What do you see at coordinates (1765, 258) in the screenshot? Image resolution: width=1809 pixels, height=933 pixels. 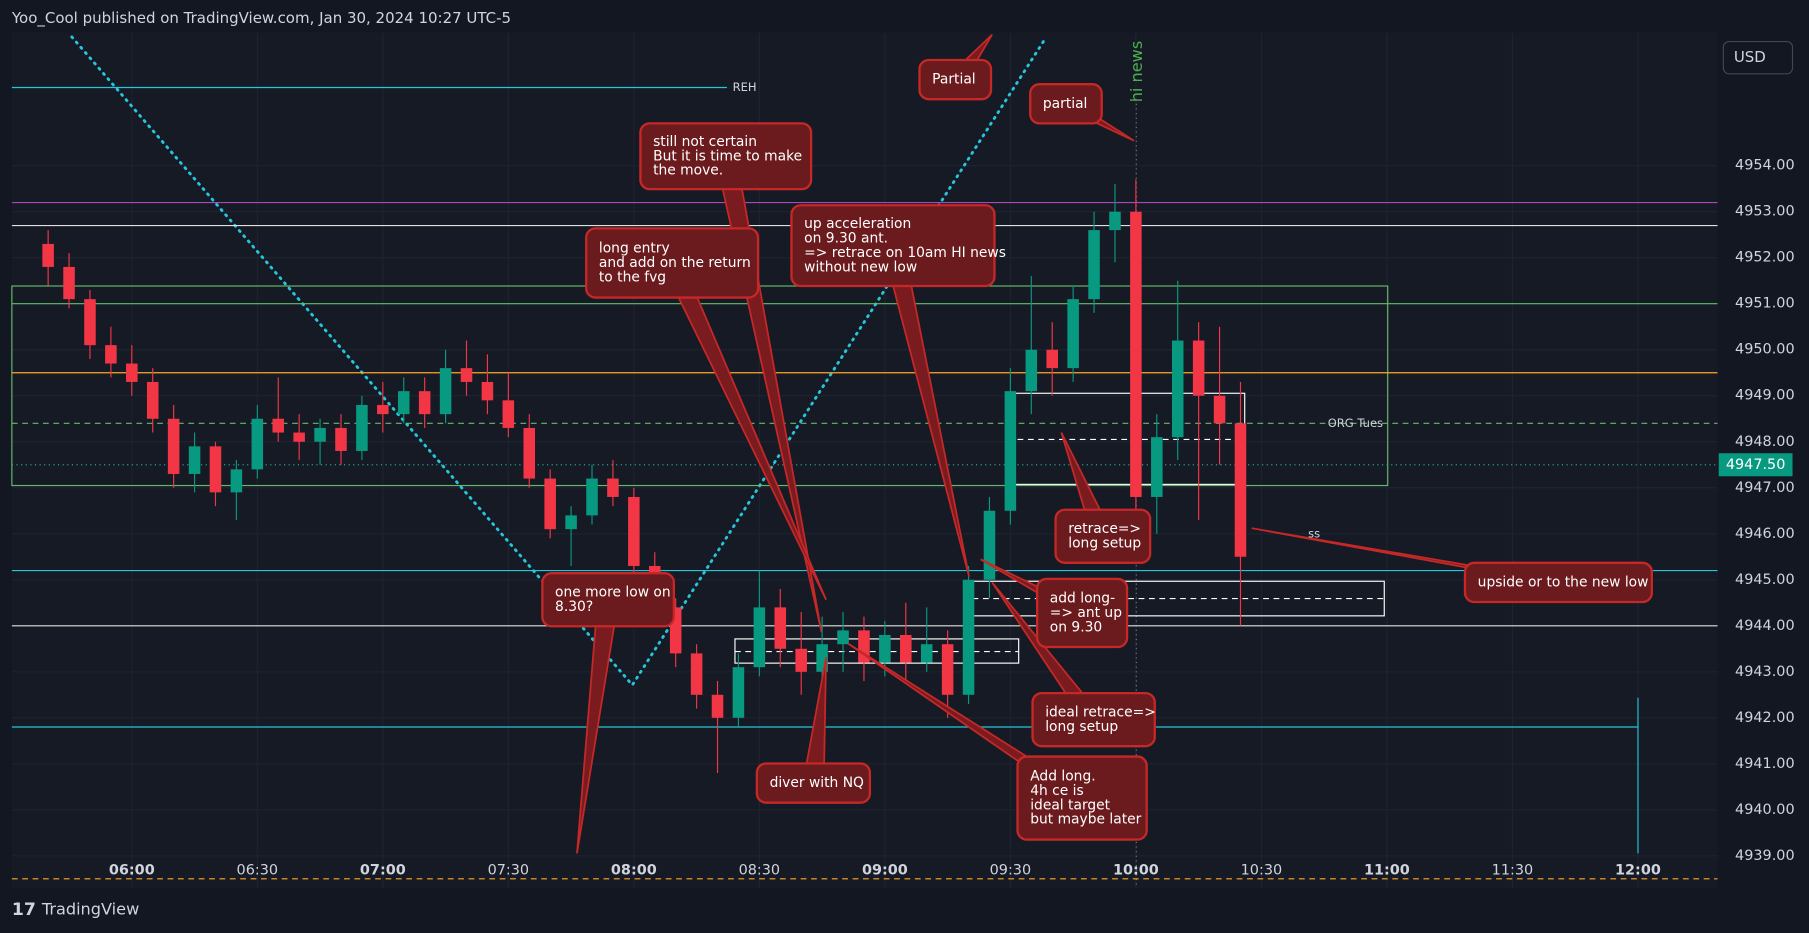 I see `y-tick-label: 4952.00` at bounding box center [1765, 258].